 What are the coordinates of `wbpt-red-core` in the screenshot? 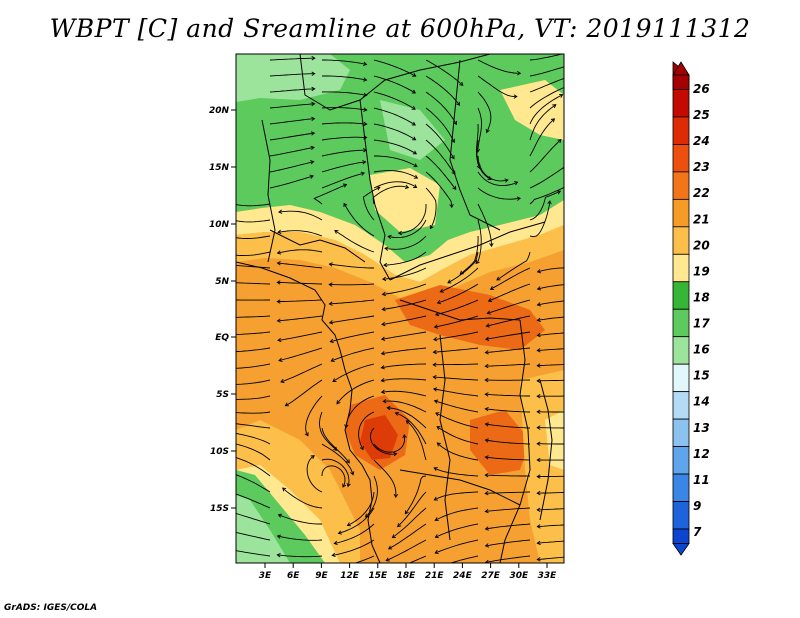 It's located at (379, 437).